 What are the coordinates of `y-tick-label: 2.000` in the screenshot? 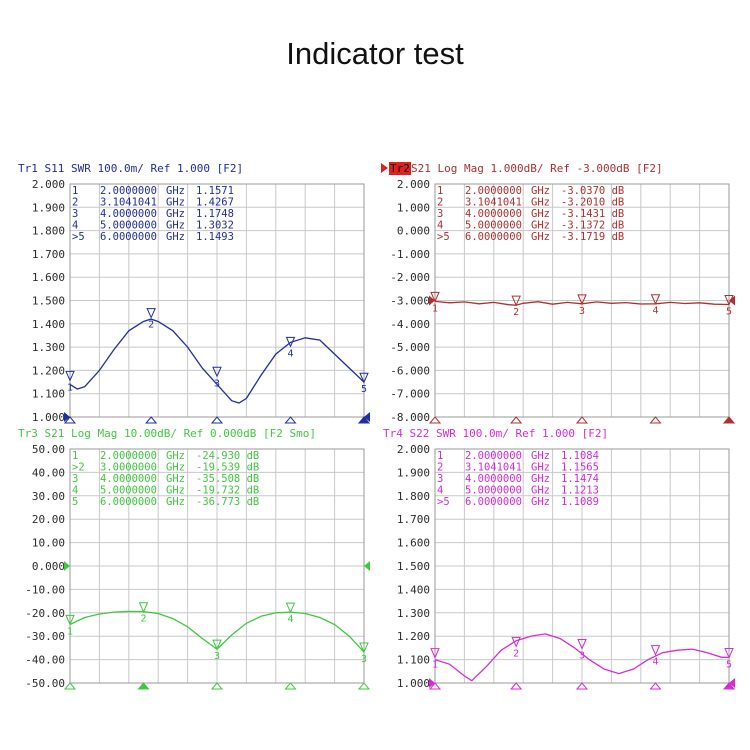 It's located at (413, 184).